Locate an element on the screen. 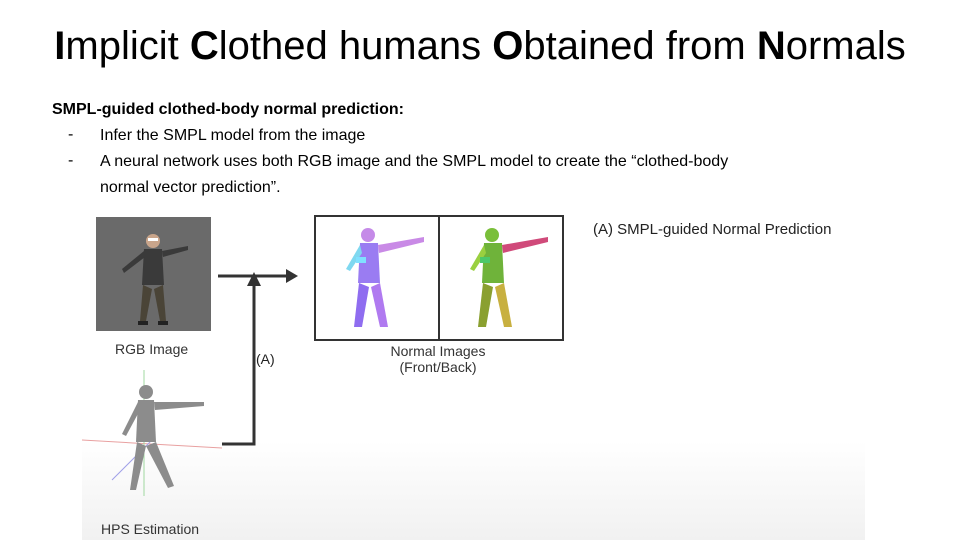 The height and width of the screenshot is (540, 960). title-part: mplicit is located at coordinates (127, 46).